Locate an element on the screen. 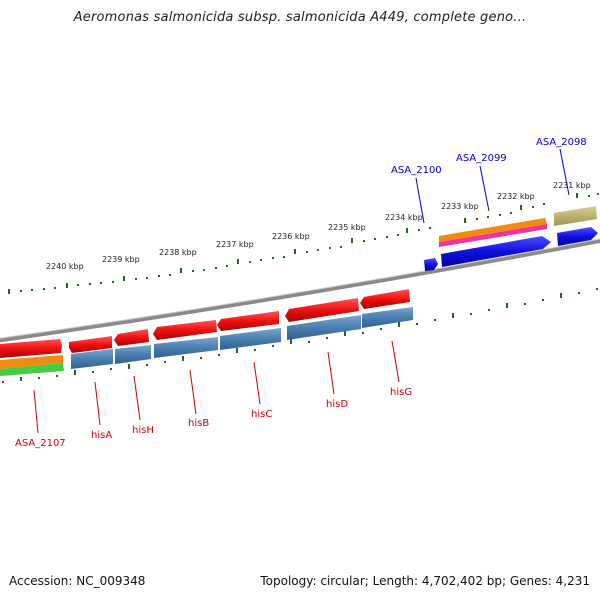 The height and width of the screenshot is (600, 600). feature-red-hisB is located at coordinates (185, 330).